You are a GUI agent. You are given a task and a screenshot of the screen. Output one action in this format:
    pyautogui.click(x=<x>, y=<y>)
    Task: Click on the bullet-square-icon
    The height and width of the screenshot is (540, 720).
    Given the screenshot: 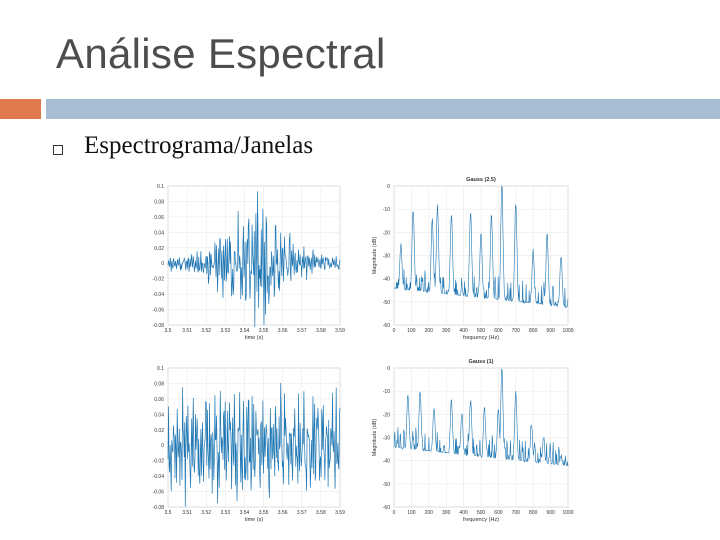 What is the action you would take?
    pyautogui.click(x=58, y=150)
    